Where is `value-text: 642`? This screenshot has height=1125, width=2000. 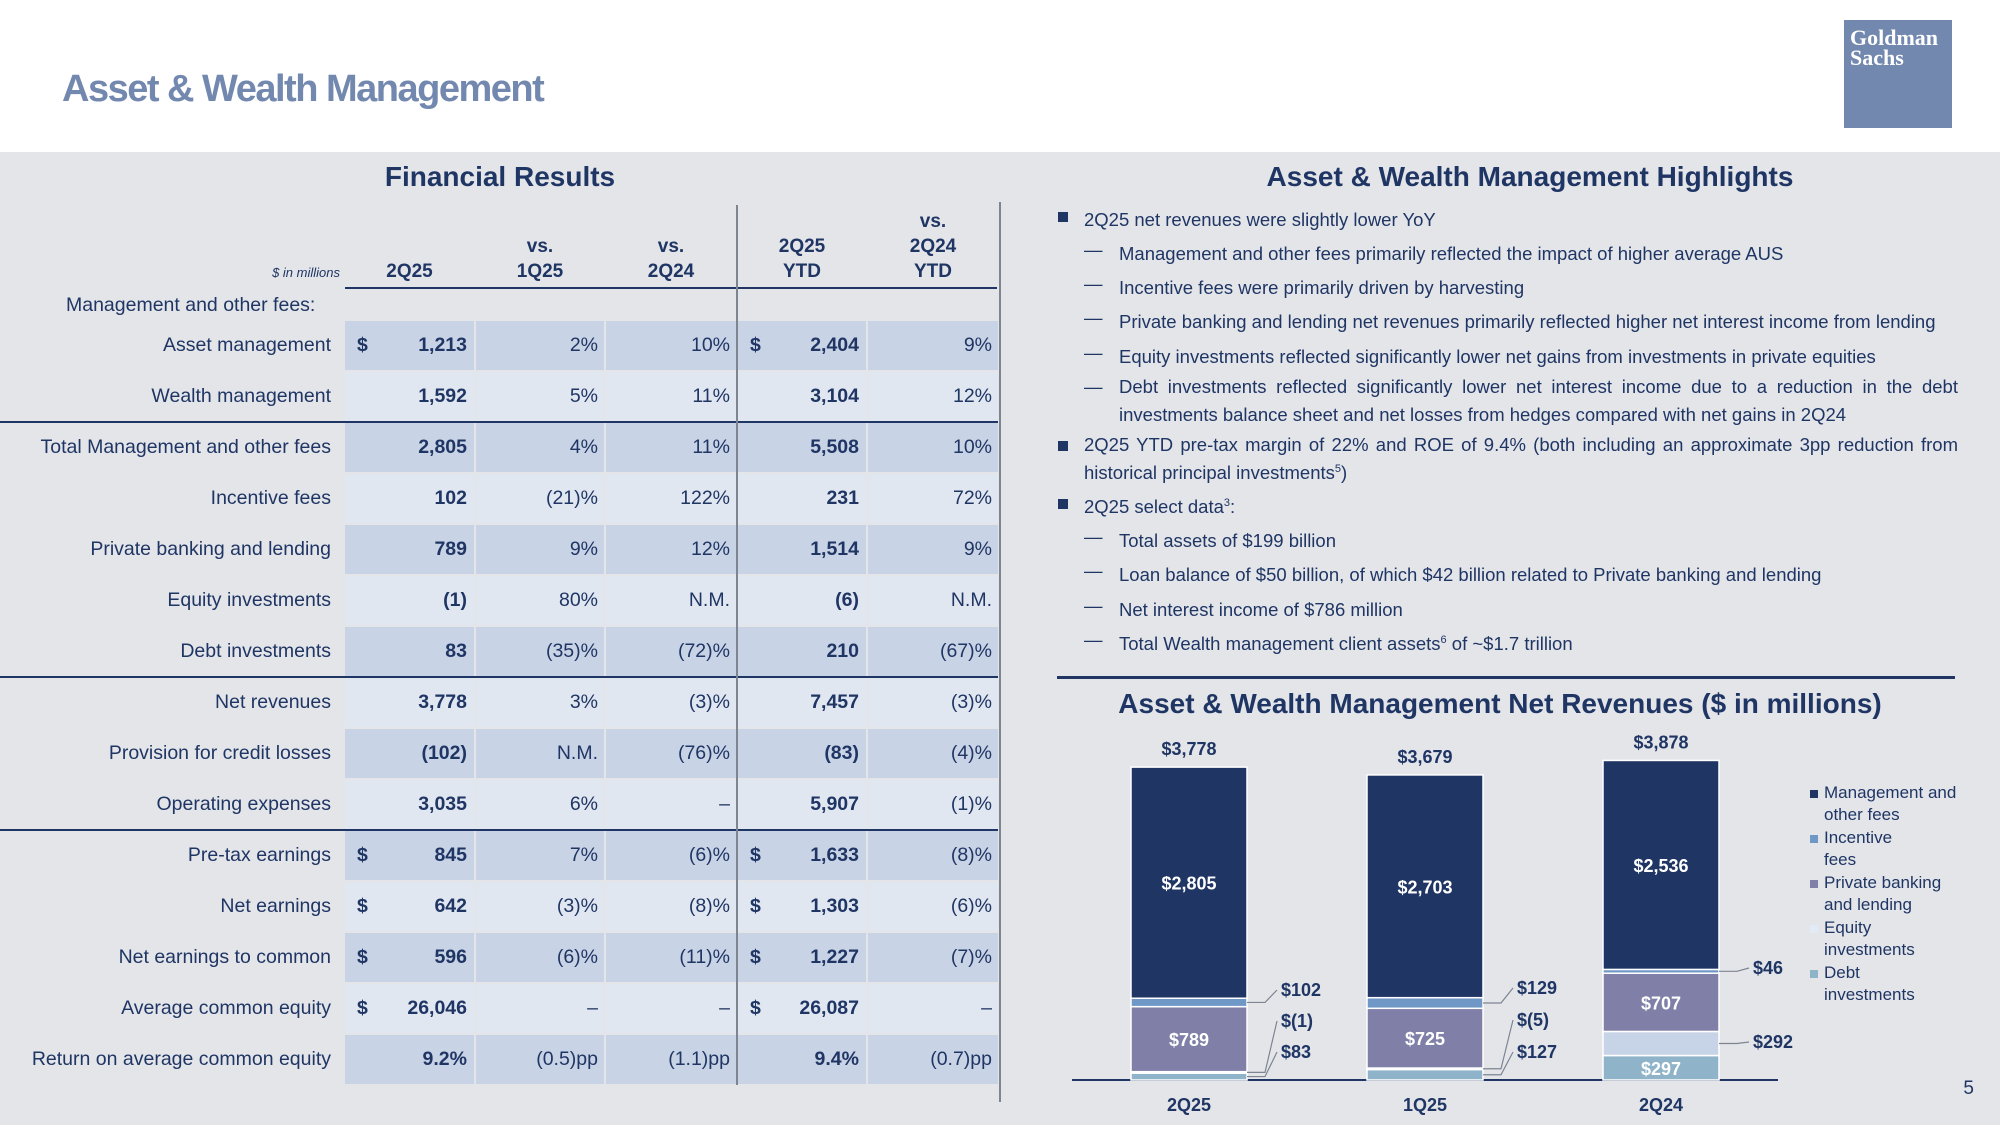 value-text: 642 is located at coordinates (450, 906).